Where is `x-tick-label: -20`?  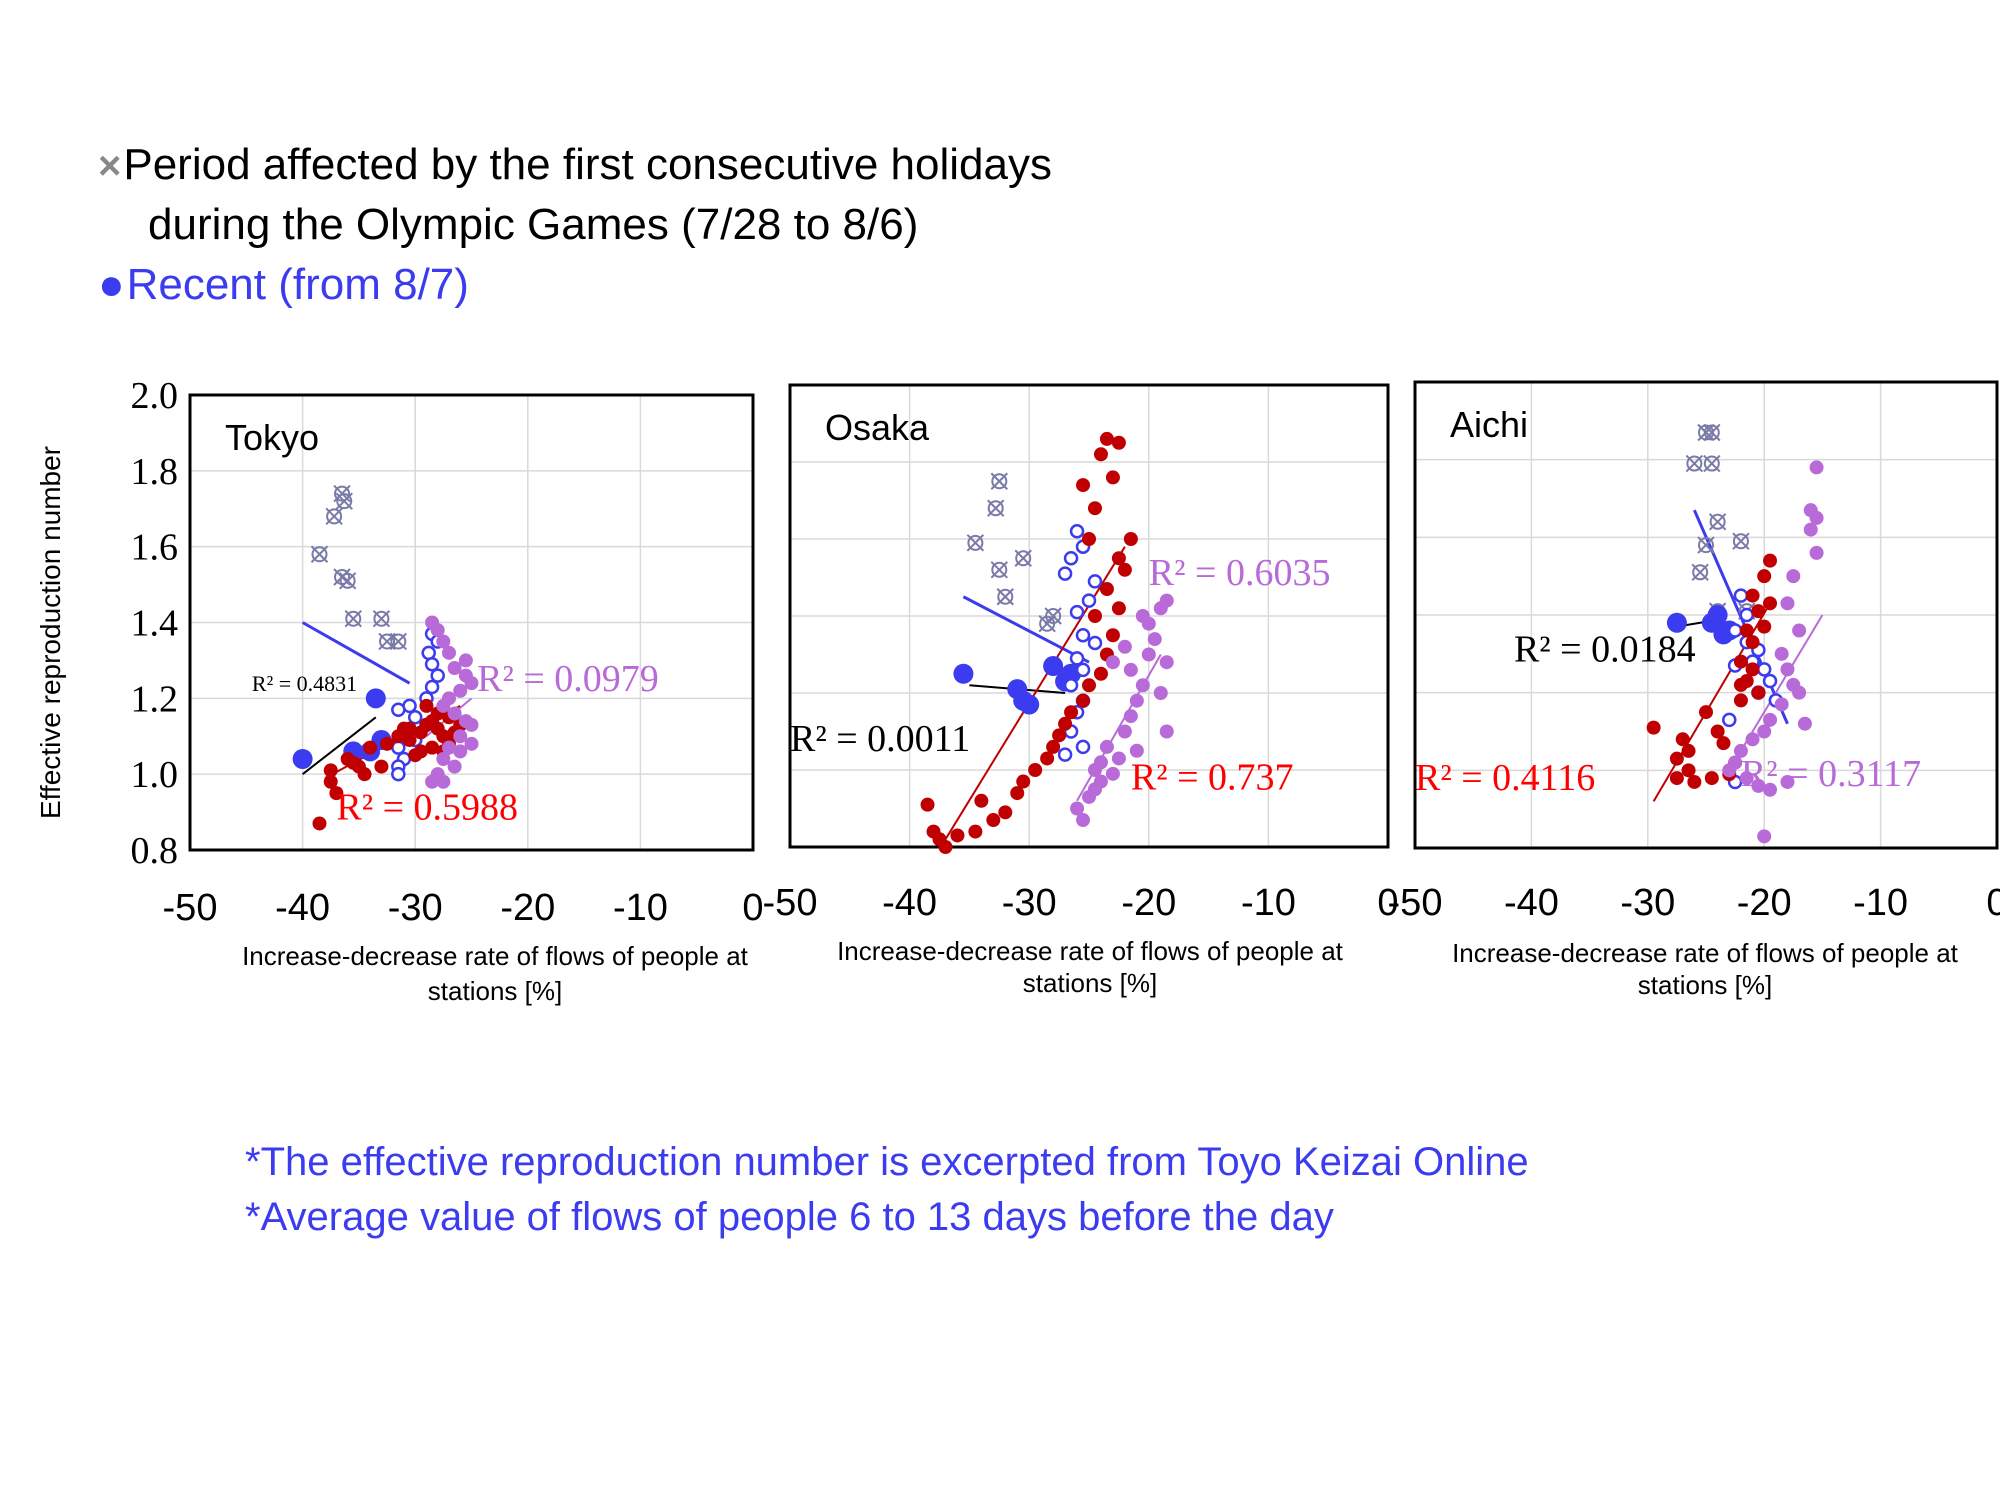 x-tick-label: -20 is located at coordinates (527, 908).